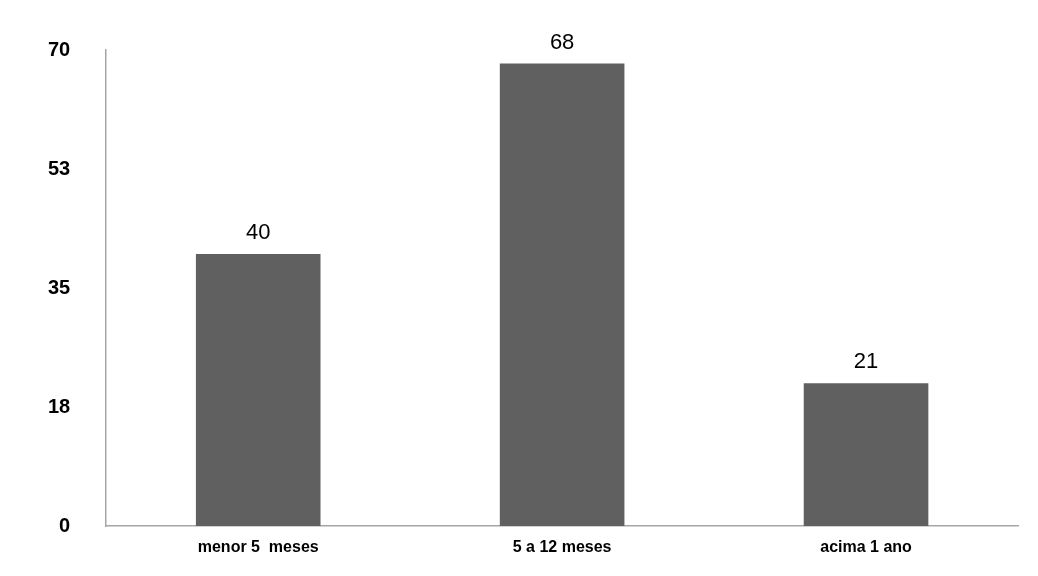  I want to click on data-label: 68, so click(562, 41).